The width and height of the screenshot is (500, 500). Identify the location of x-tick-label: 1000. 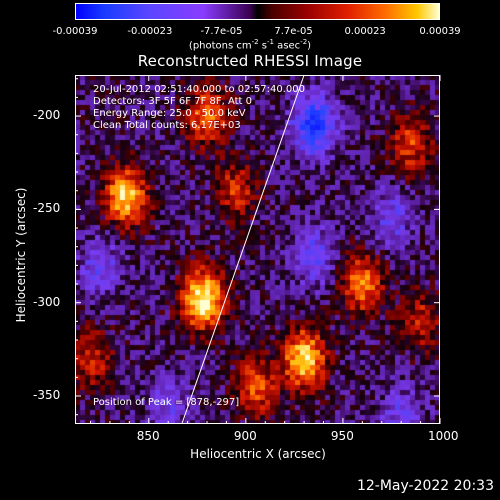
(443, 436).